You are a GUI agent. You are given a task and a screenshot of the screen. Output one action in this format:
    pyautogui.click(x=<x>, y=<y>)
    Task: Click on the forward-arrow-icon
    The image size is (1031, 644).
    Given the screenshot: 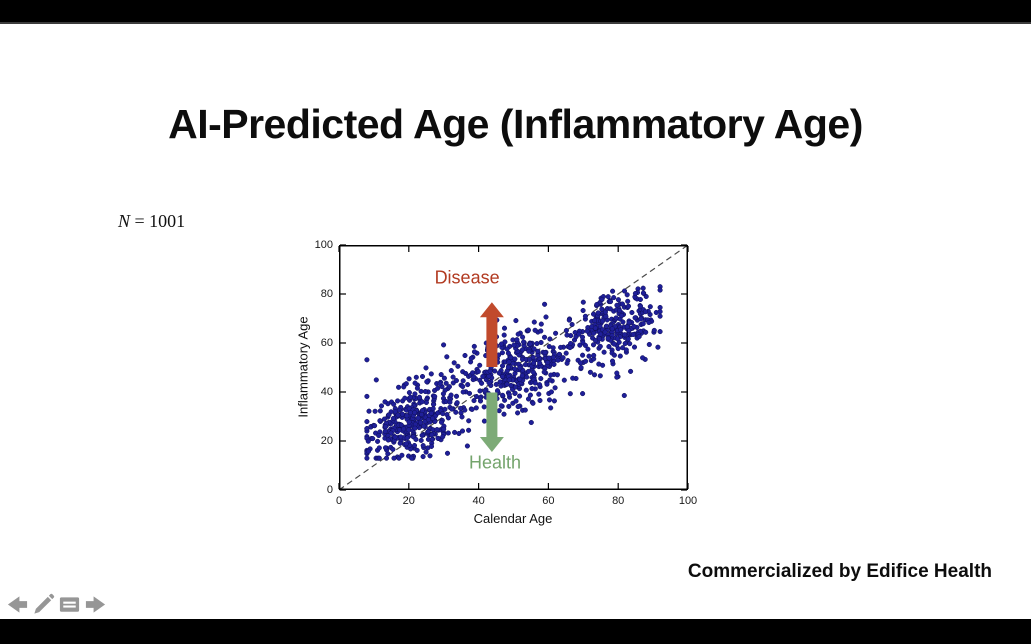 What is the action you would take?
    pyautogui.click(x=95, y=604)
    